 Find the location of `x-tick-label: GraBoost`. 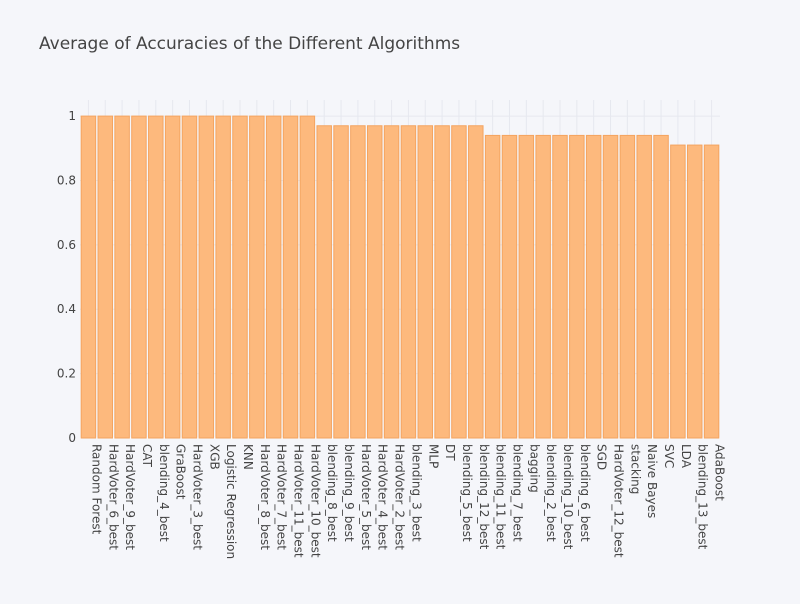

x-tick-label: GraBoost is located at coordinates (181, 472).